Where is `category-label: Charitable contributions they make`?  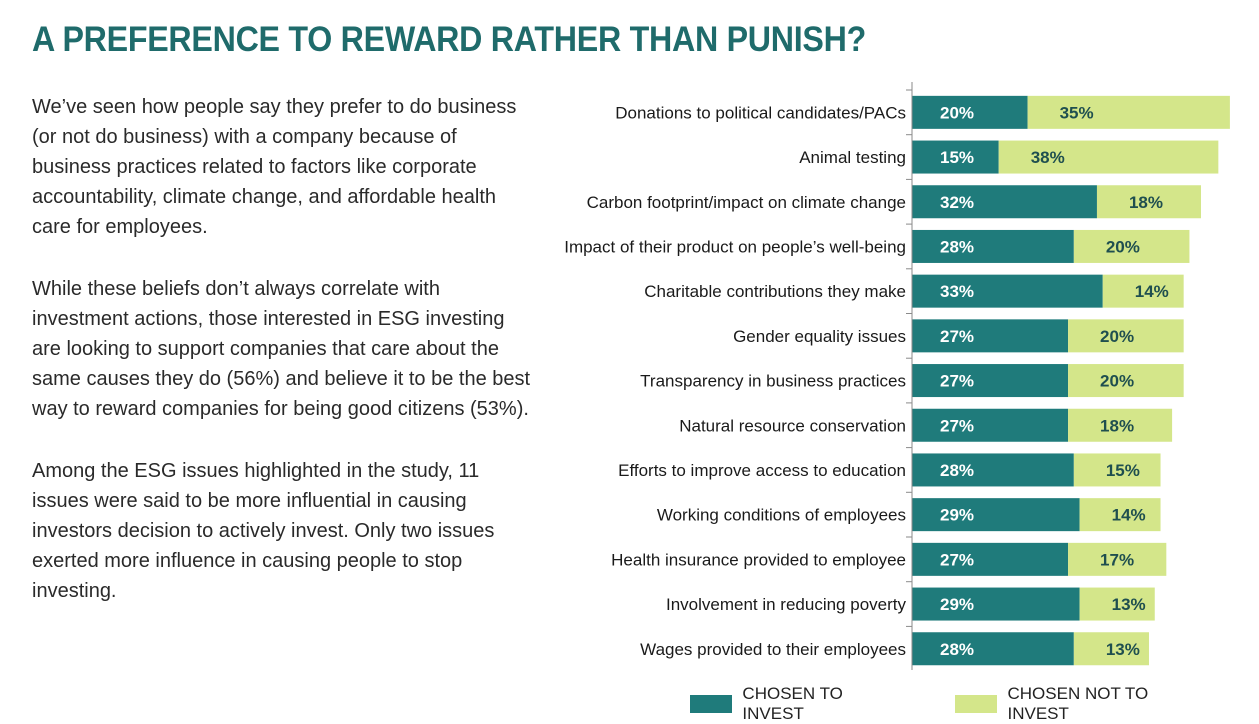
category-label: Charitable contributions they make is located at coordinates (775, 291).